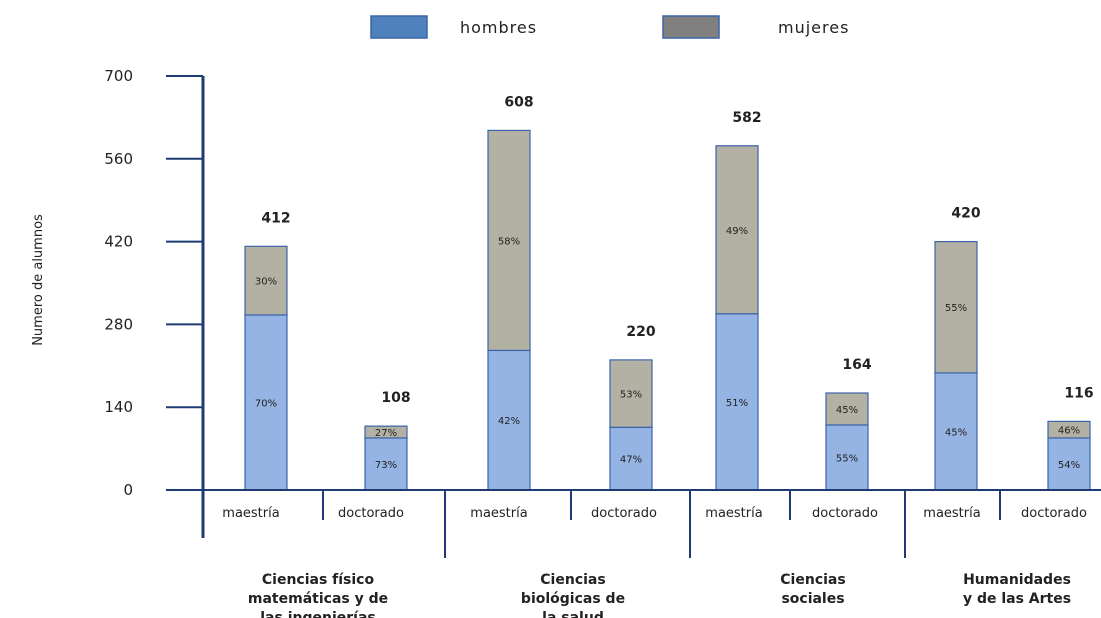 This screenshot has width=1101, height=618. I want to click on group-label-line: sociales, so click(812, 599).